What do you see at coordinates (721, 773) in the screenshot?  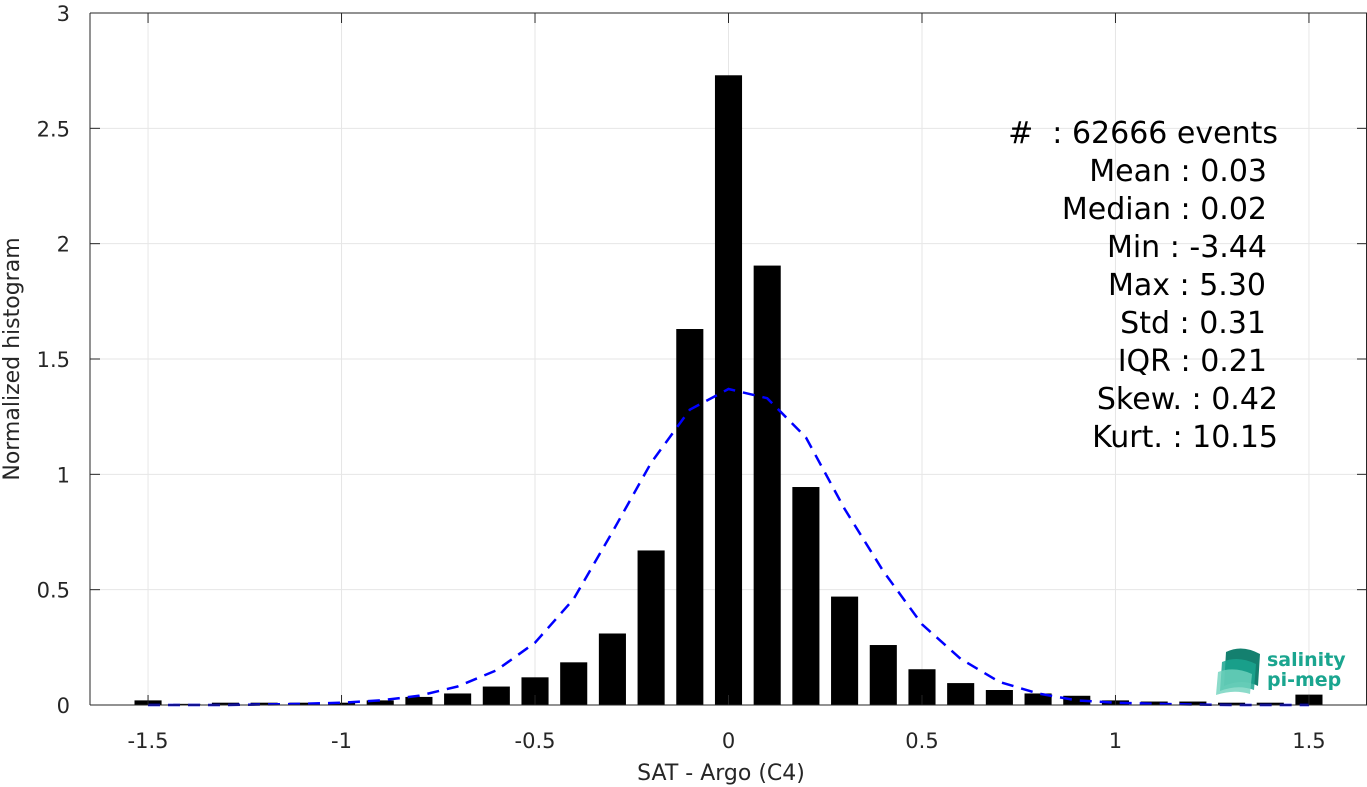 I see `x-axis-label: SAT - Argo (C4)` at bounding box center [721, 773].